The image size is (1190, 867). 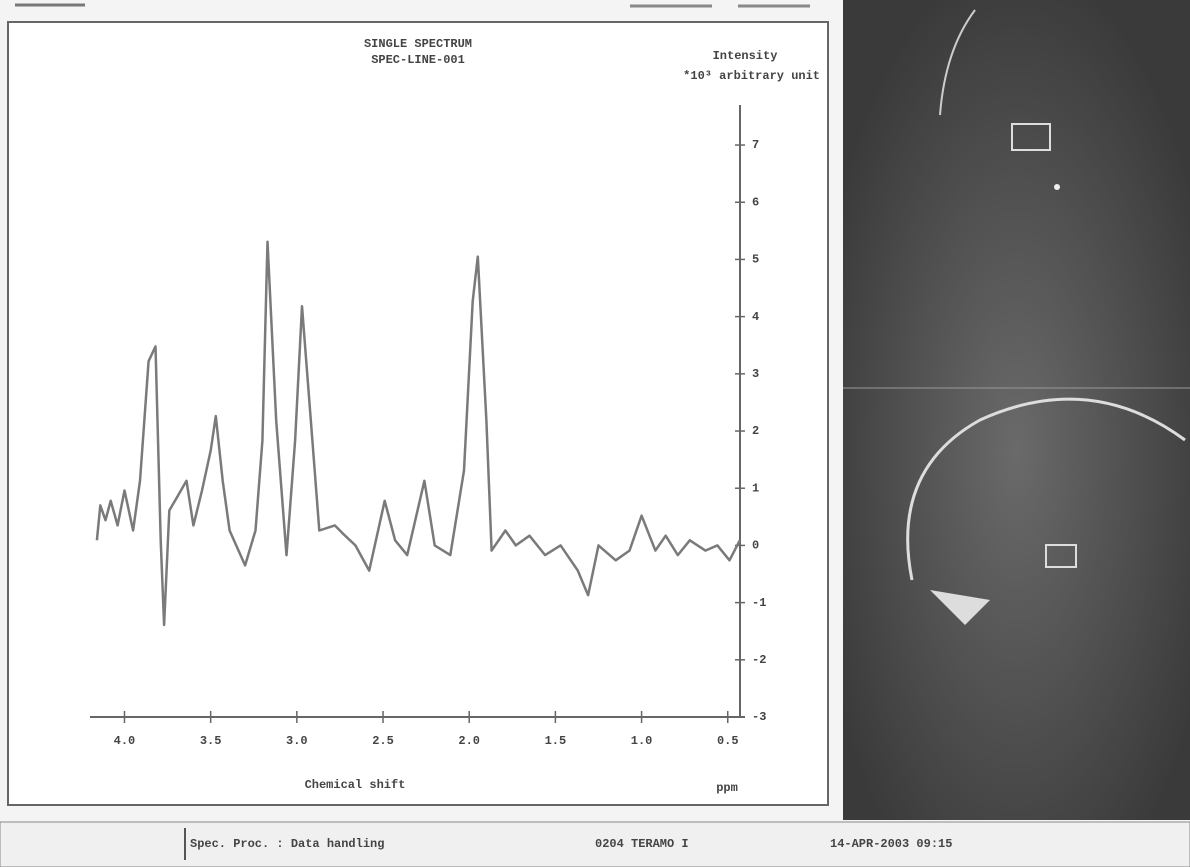 I want to click on y-tick-label: -2, so click(x=759, y=660).